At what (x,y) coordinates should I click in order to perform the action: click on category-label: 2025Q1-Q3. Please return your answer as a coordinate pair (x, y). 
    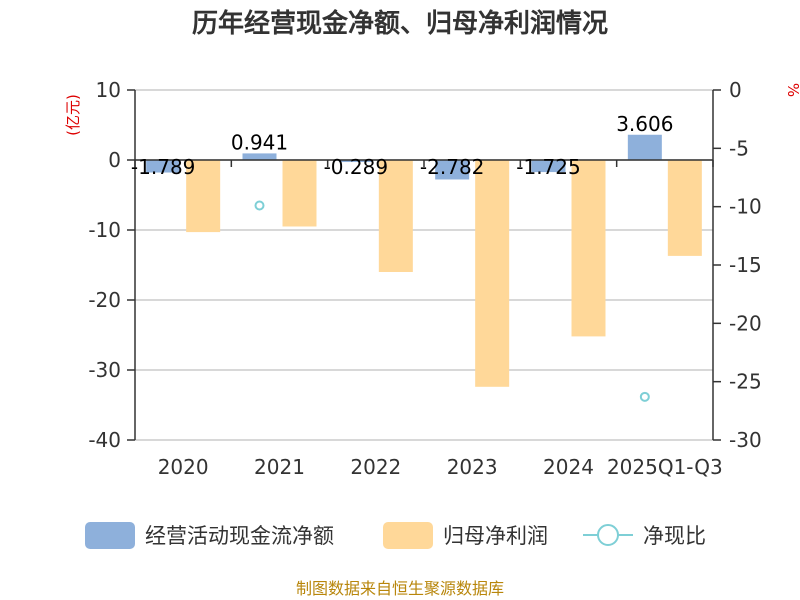
    Looking at the image, I should click on (665, 467).